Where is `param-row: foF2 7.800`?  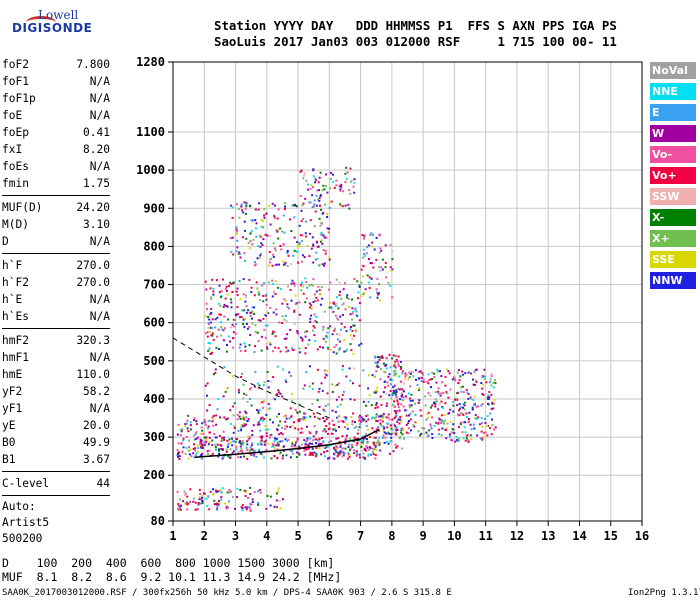
param-row: foF2 7.800 is located at coordinates (56, 64).